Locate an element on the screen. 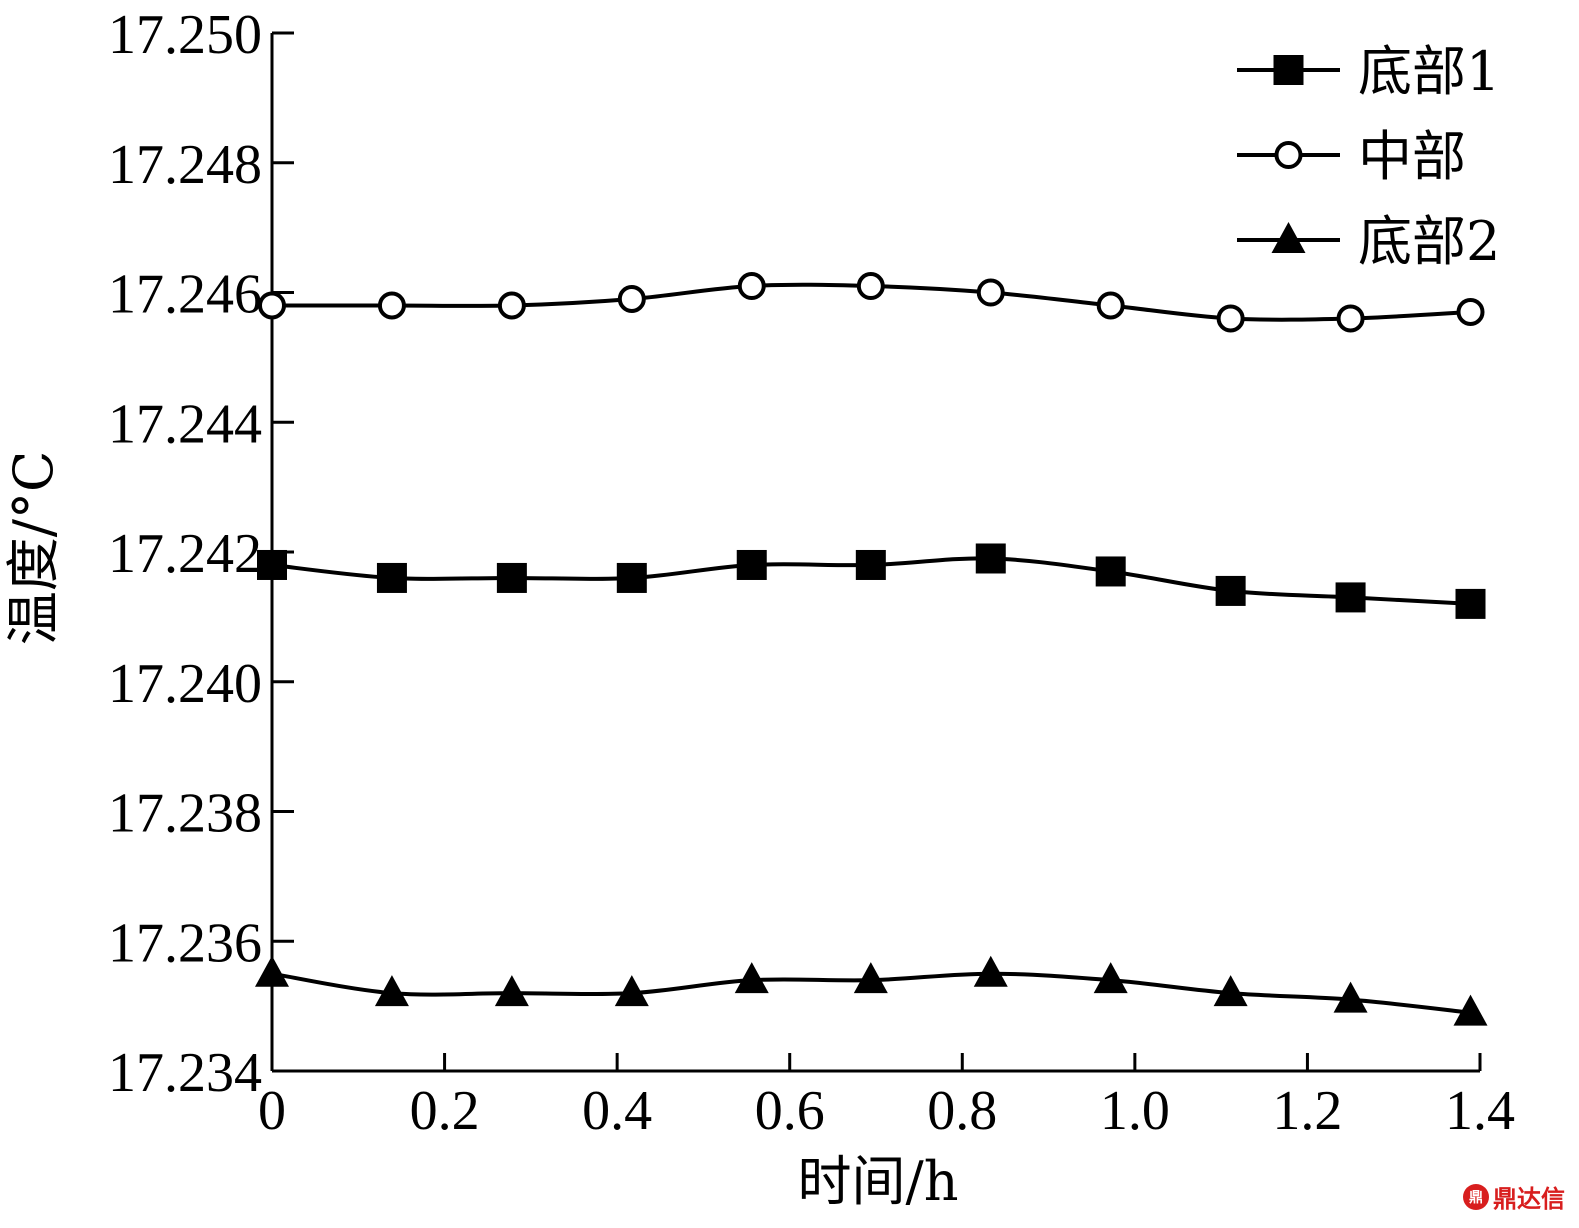 The image size is (1579, 1228). x-tick-label: 1.4 is located at coordinates (1480, 1111).